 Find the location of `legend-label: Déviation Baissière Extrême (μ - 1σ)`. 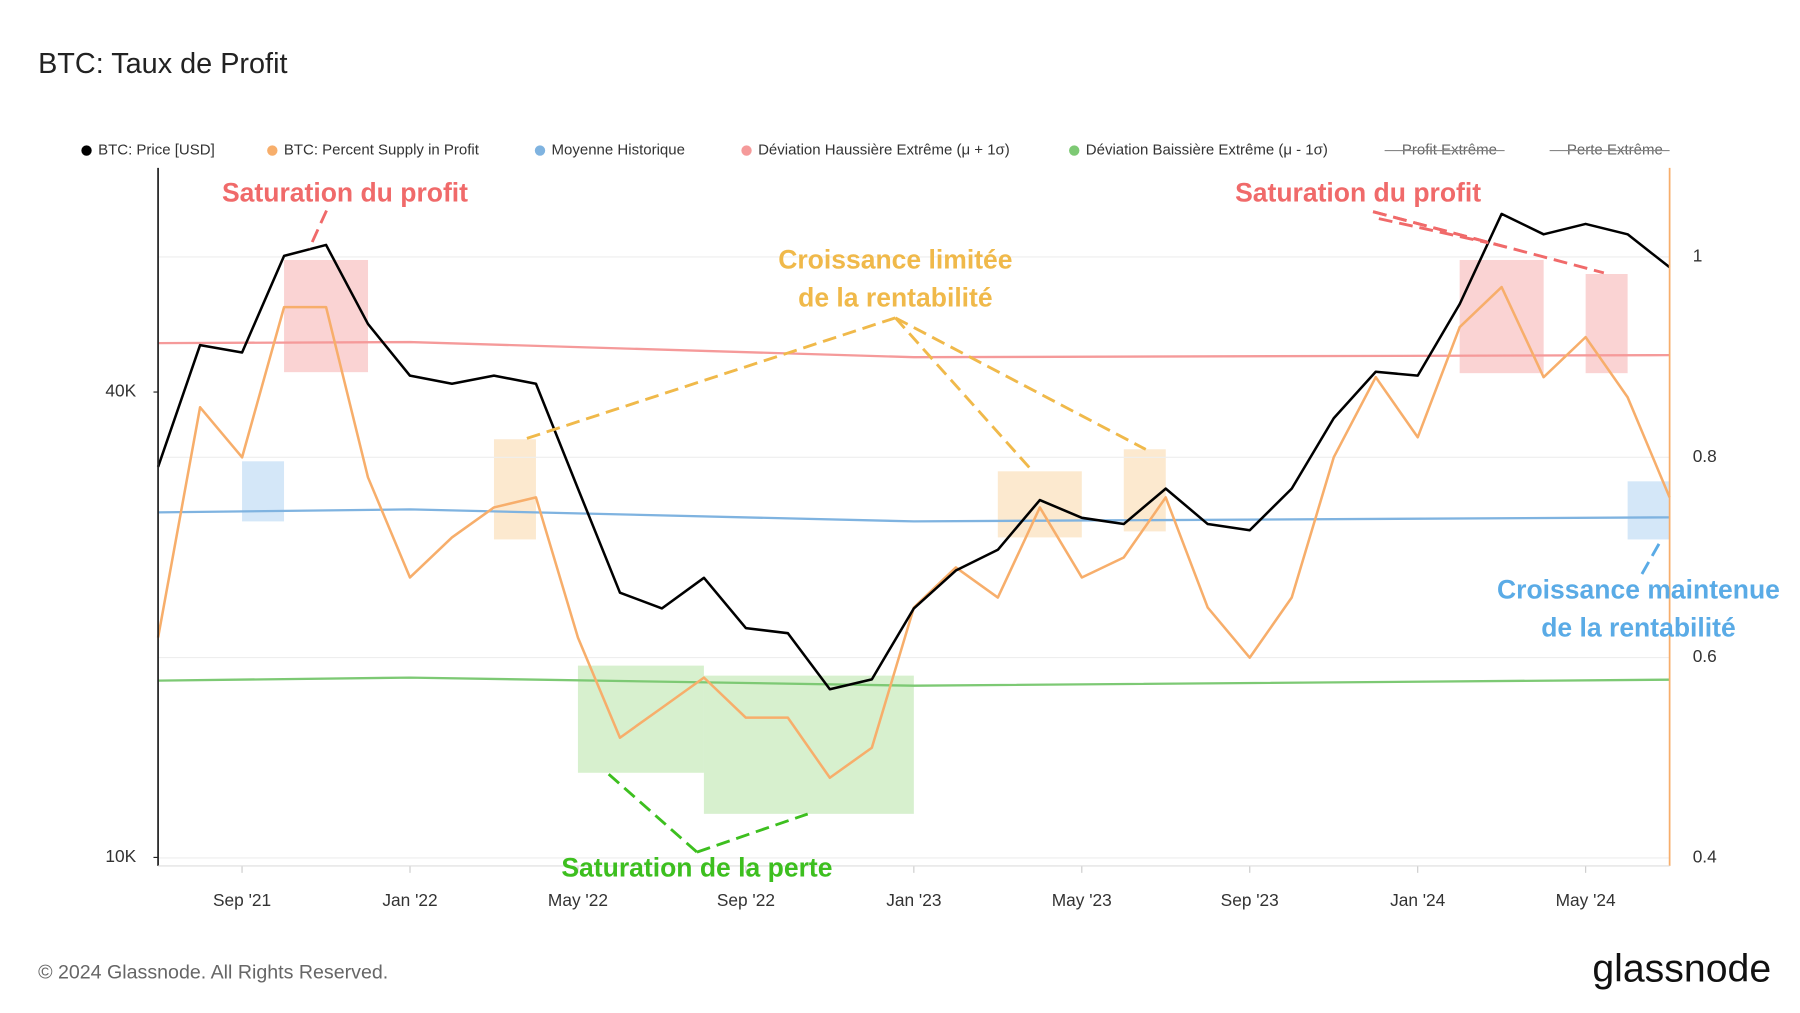

legend-label: Déviation Baissière Extrême (μ - 1σ) is located at coordinates (1207, 150).